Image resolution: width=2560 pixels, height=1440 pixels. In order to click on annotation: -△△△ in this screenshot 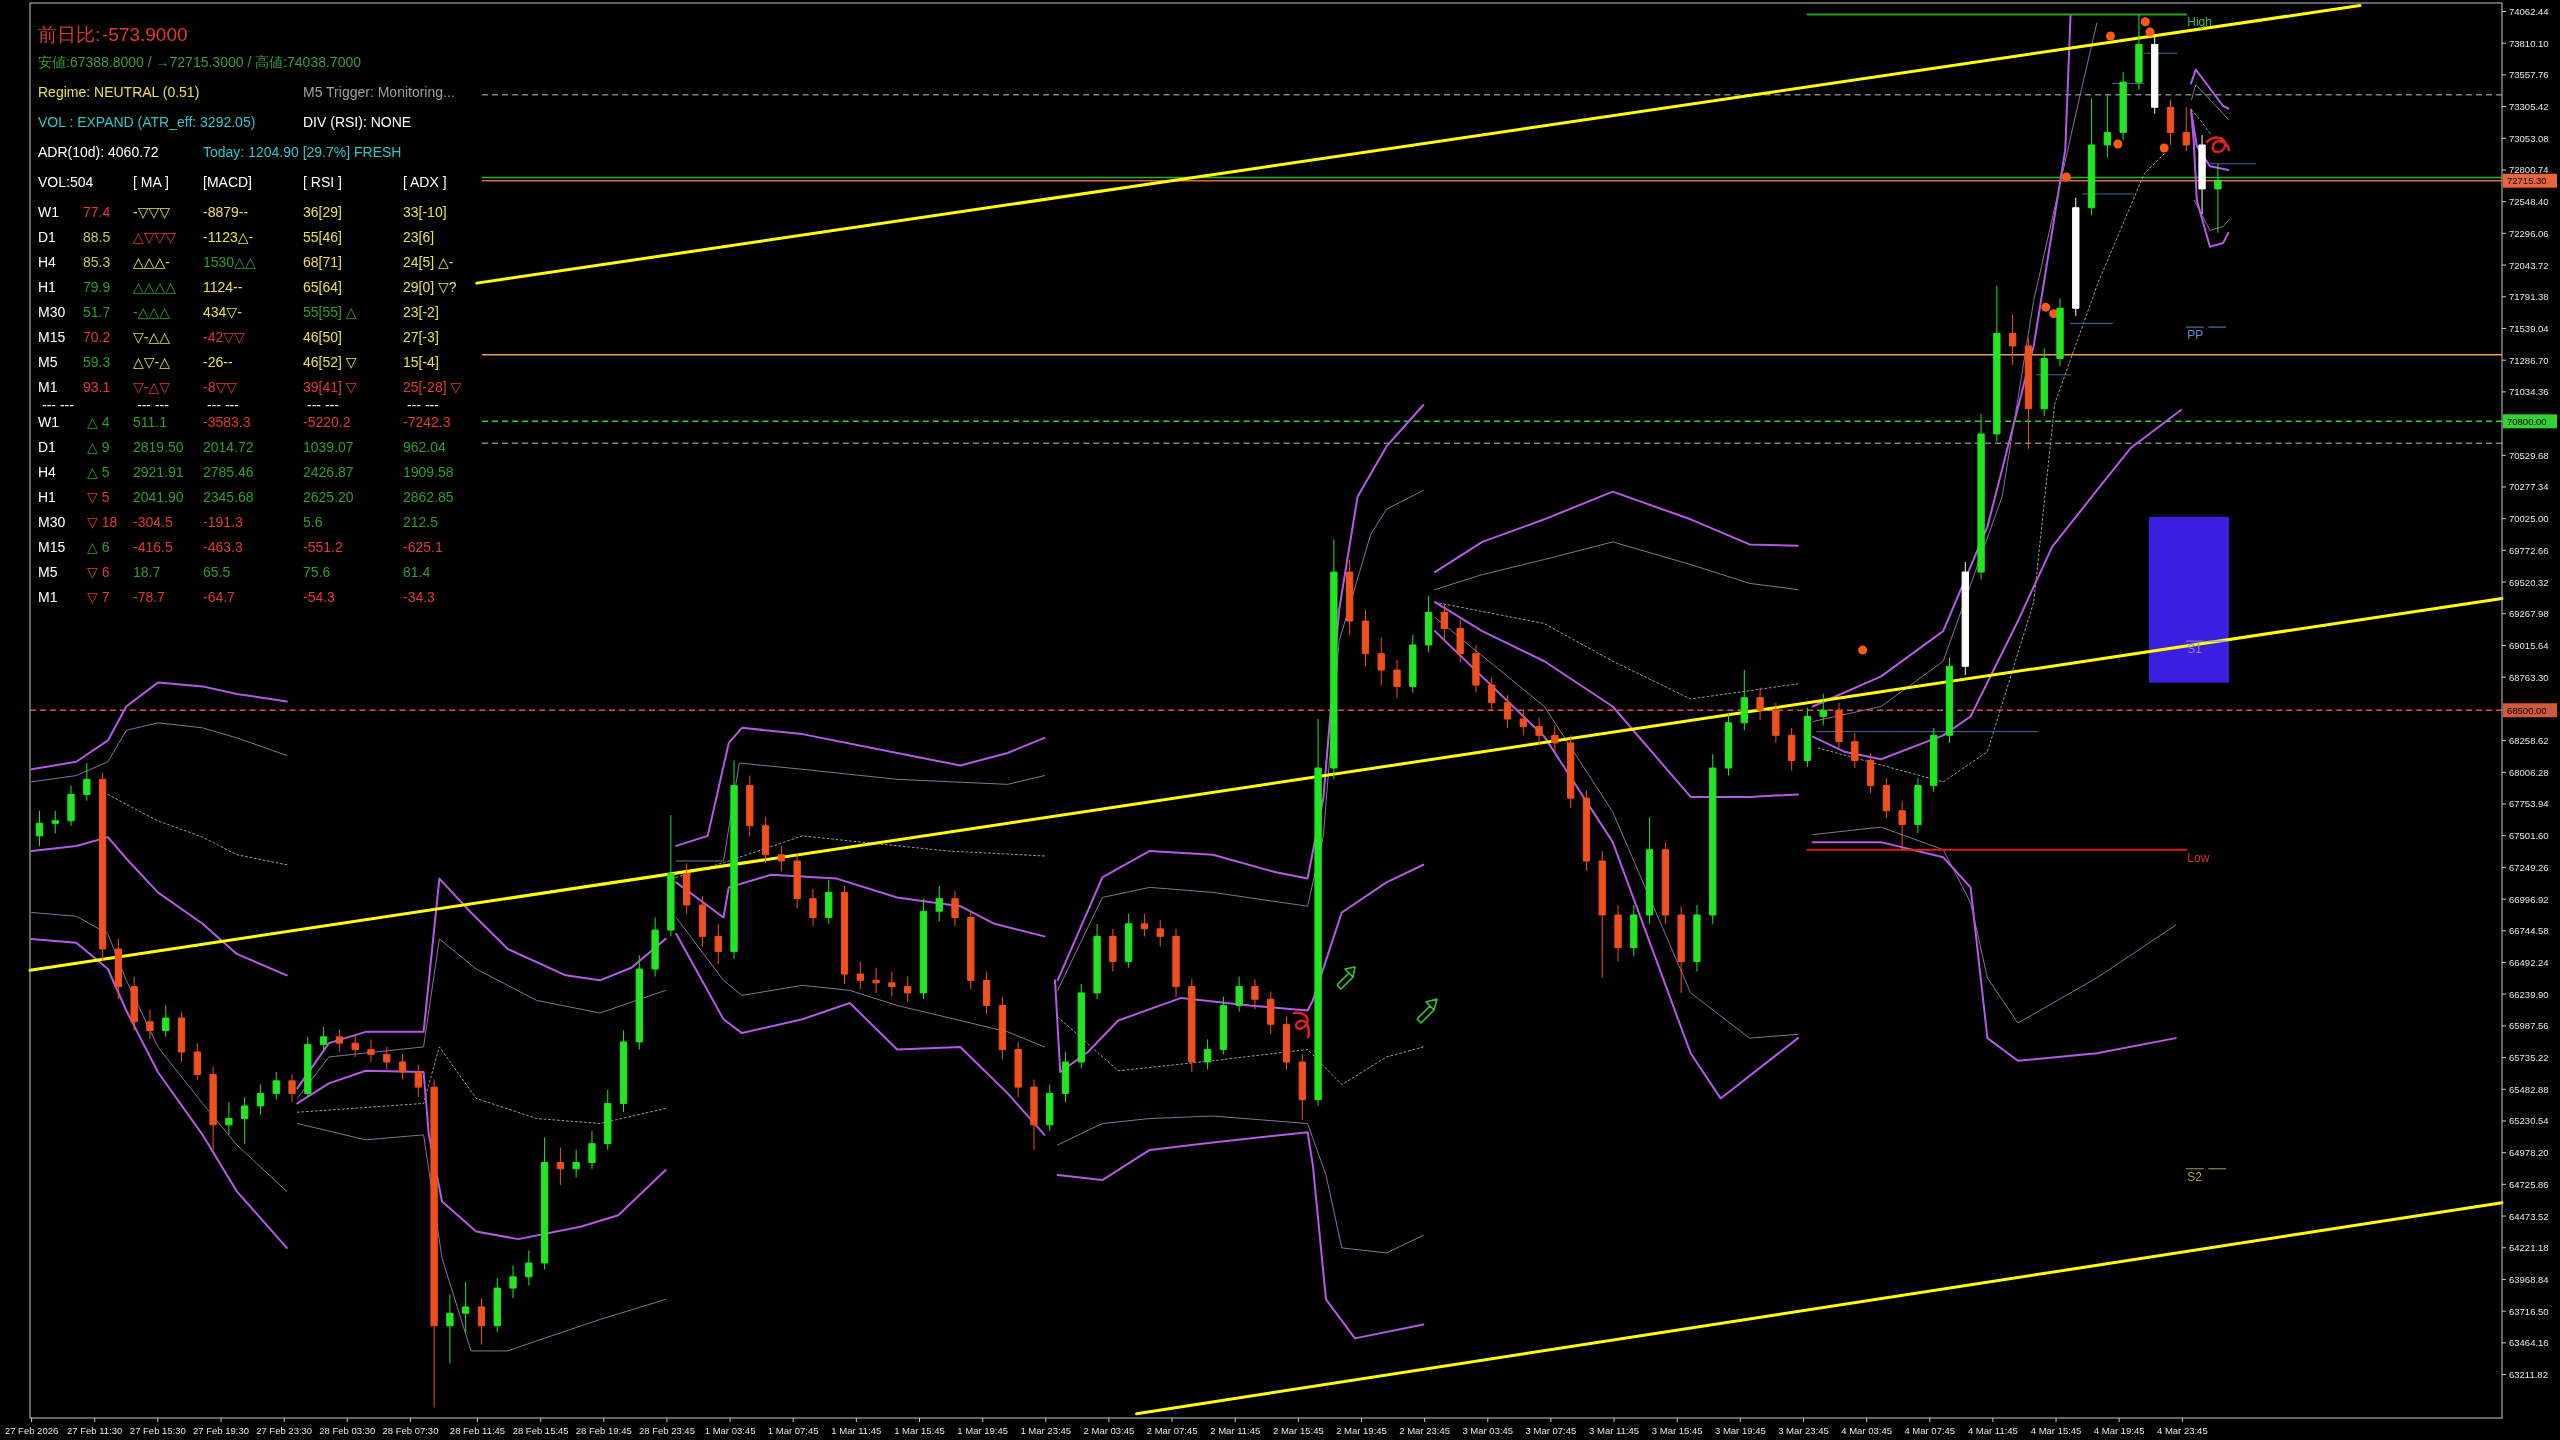, I will do `click(152, 312)`.